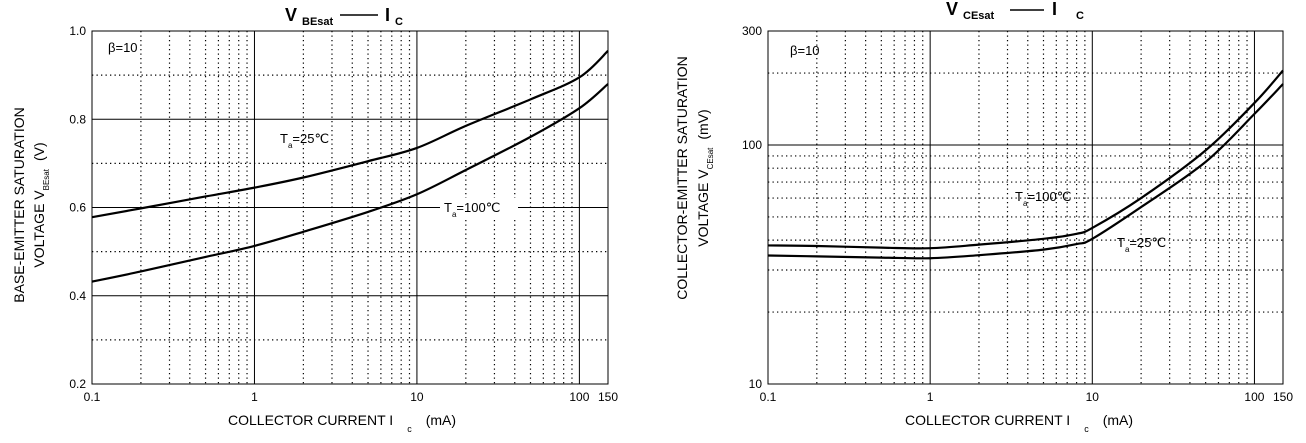 The image size is (1306, 443). Describe the element at coordinates (752, 31) in the screenshot. I see `y-tick-label: 300` at that location.